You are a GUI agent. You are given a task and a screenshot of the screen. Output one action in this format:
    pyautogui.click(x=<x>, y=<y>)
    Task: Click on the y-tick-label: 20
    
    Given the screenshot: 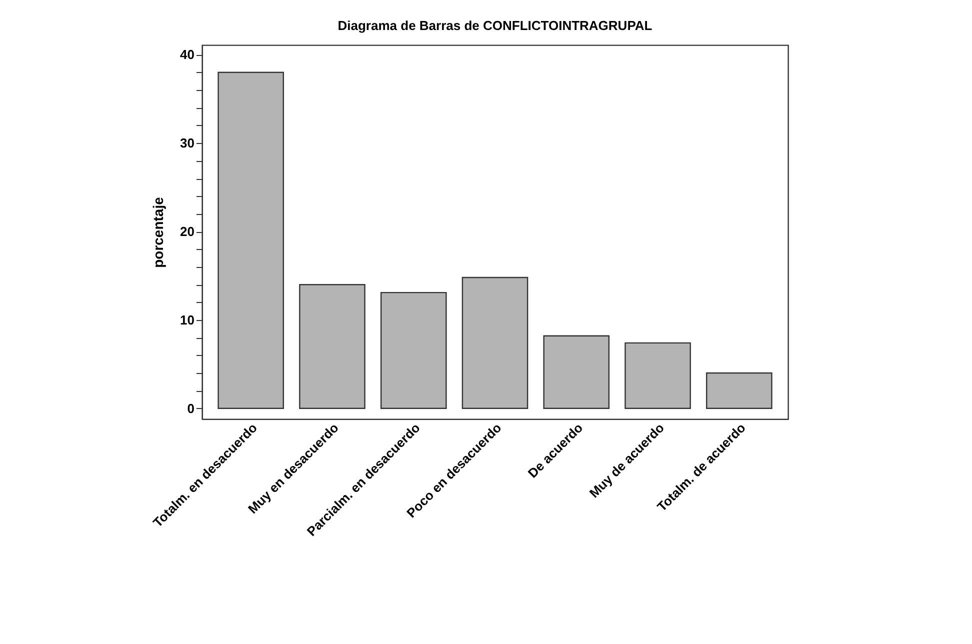 What is the action you would take?
    pyautogui.click(x=187, y=232)
    